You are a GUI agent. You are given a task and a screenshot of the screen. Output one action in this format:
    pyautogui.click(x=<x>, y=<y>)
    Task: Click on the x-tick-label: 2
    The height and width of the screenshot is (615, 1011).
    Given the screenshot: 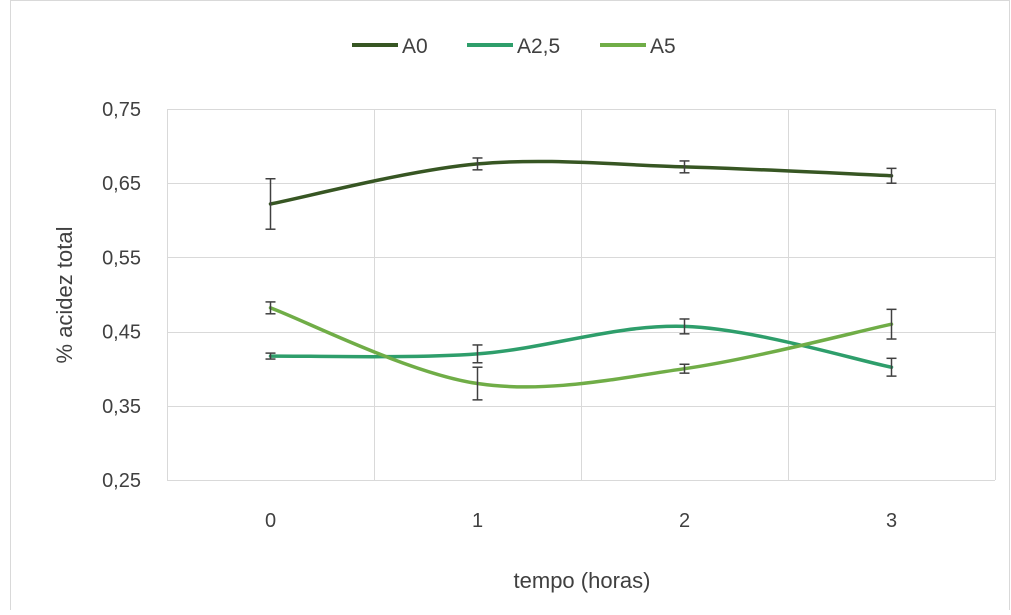 What is the action you would take?
    pyautogui.click(x=684, y=521)
    